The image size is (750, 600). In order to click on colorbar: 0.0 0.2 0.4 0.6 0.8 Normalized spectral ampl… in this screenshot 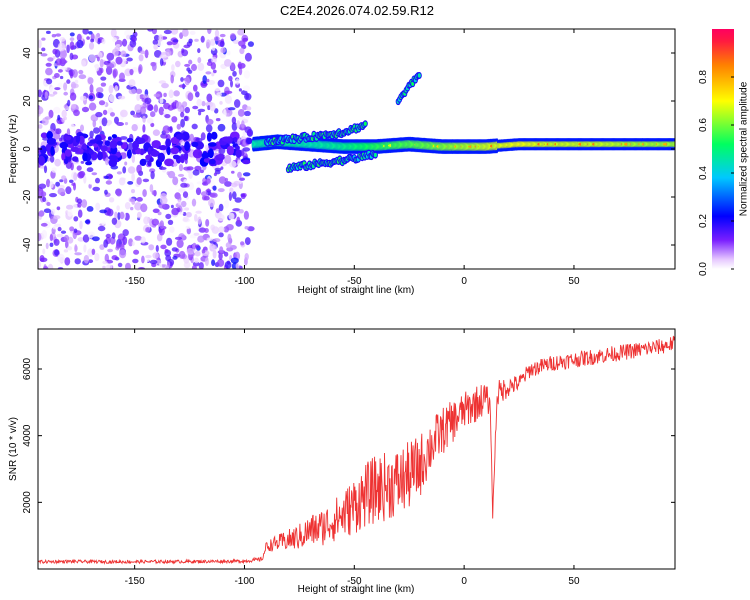, I will do `click(724, 152)`.